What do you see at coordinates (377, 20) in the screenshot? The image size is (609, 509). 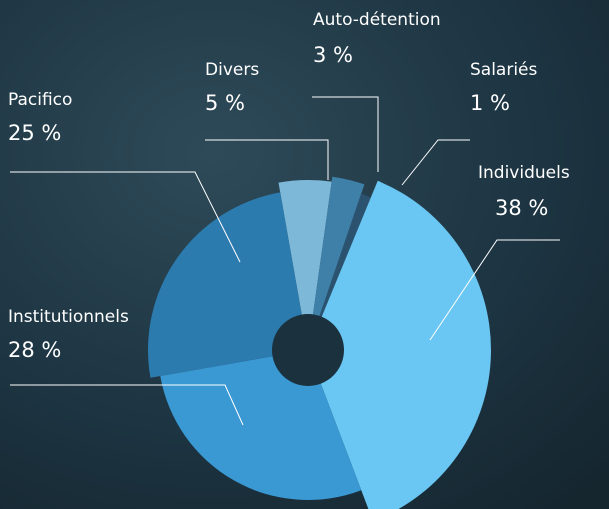 I see `slice-name: Auto-détention` at bounding box center [377, 20].